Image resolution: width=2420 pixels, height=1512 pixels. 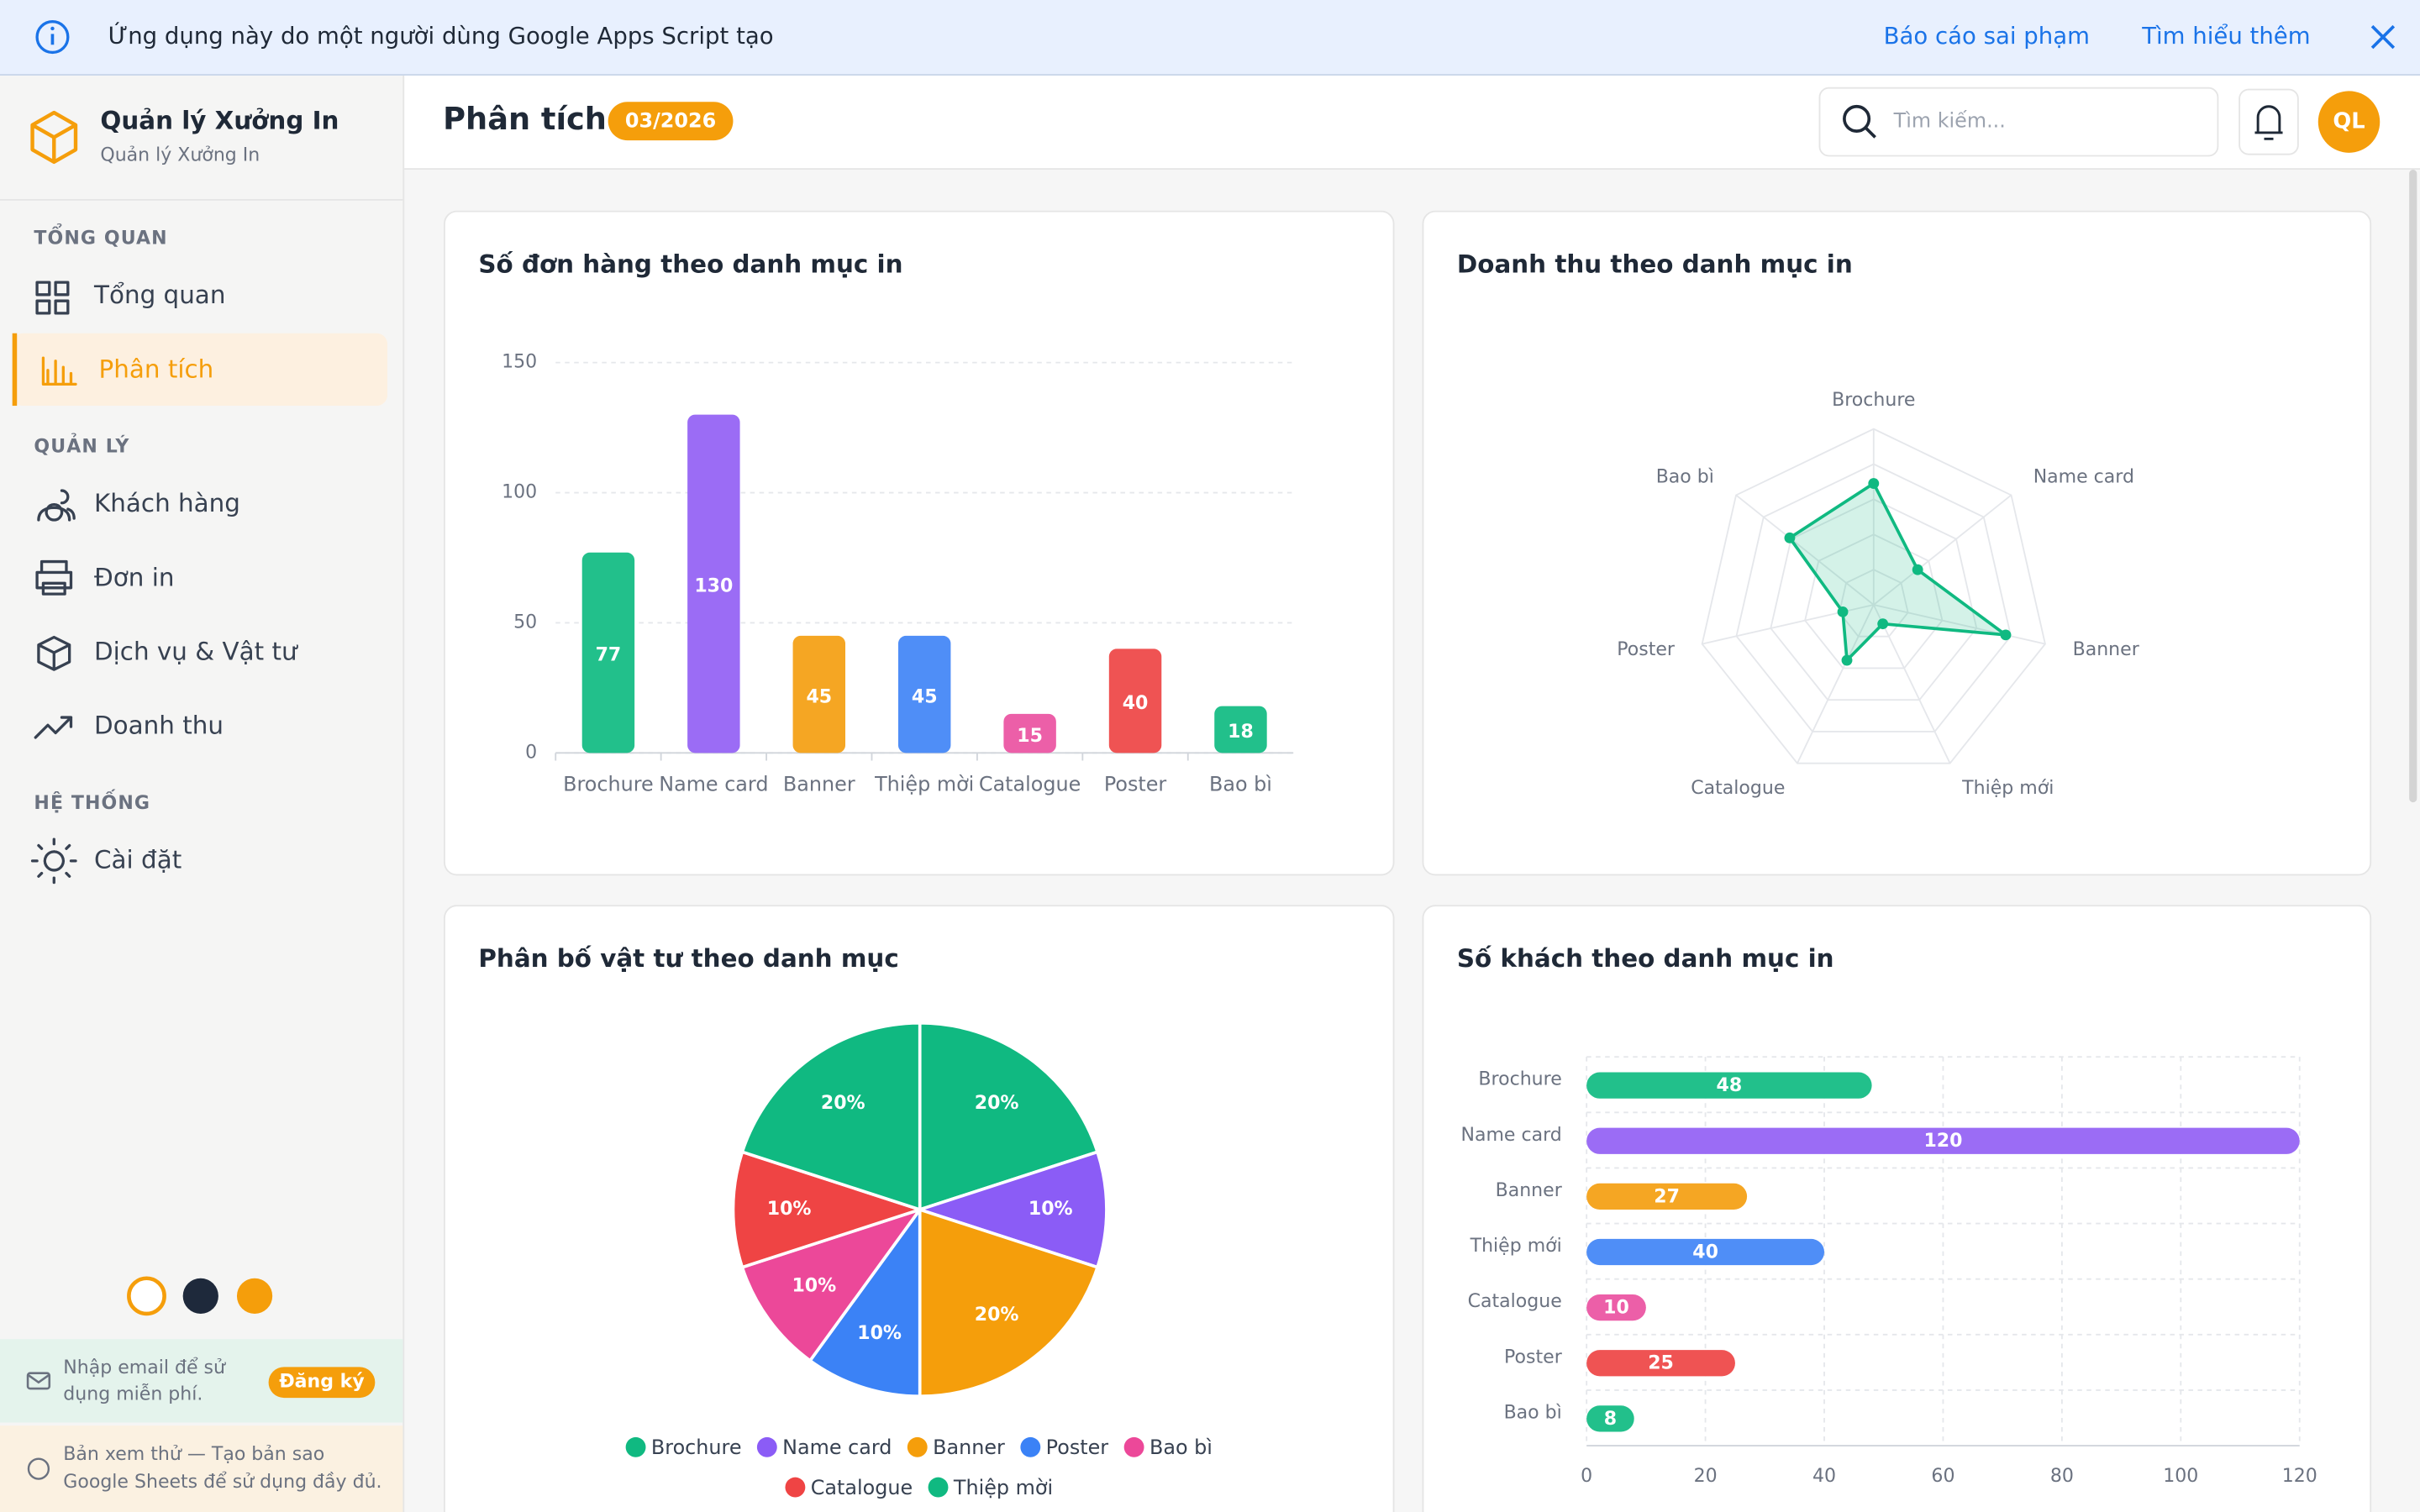 I want to click on bar-value-label: 27, so click(x=1667, y=1196).